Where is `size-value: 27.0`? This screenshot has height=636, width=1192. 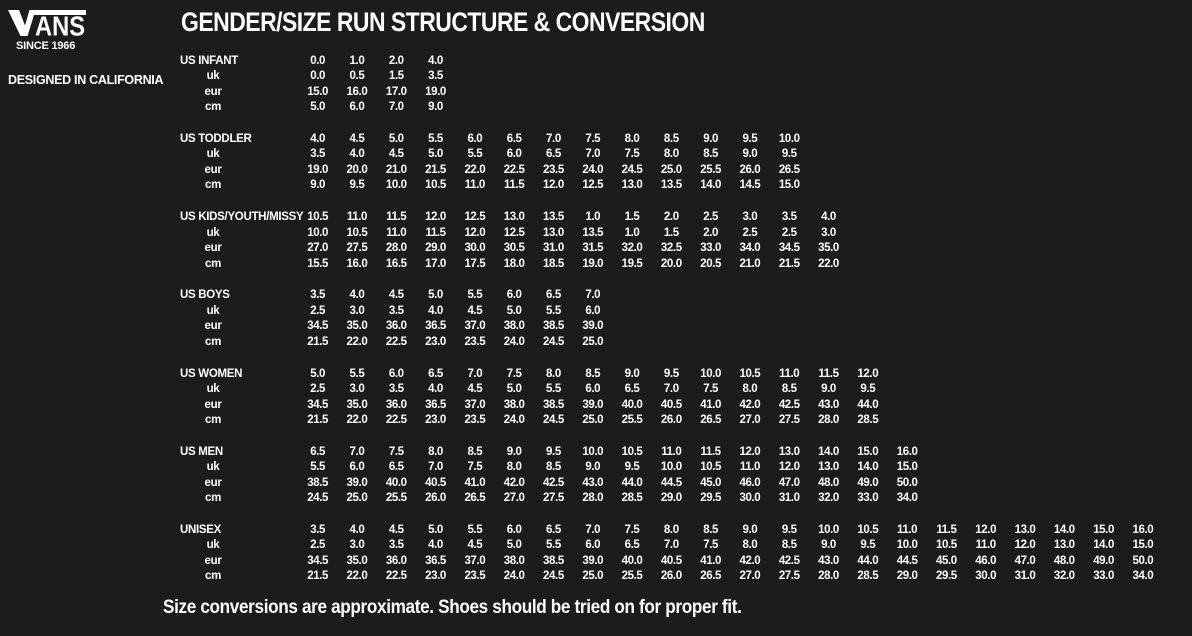
size-value: 27.0 is located at coordinates (750, 576).